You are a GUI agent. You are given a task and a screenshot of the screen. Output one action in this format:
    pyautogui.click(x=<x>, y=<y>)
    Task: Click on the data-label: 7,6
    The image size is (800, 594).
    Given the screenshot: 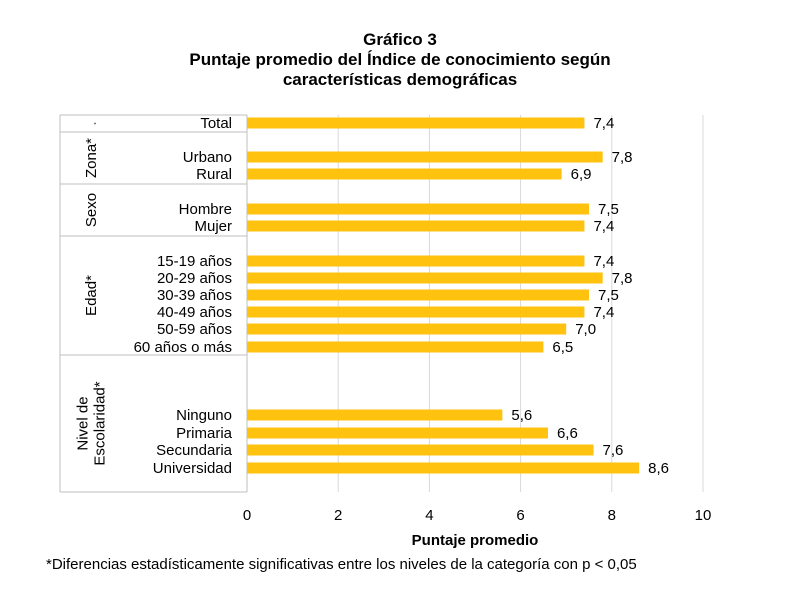 What is the action you would take?
    pyautogui.click(x=613, y=450)
    